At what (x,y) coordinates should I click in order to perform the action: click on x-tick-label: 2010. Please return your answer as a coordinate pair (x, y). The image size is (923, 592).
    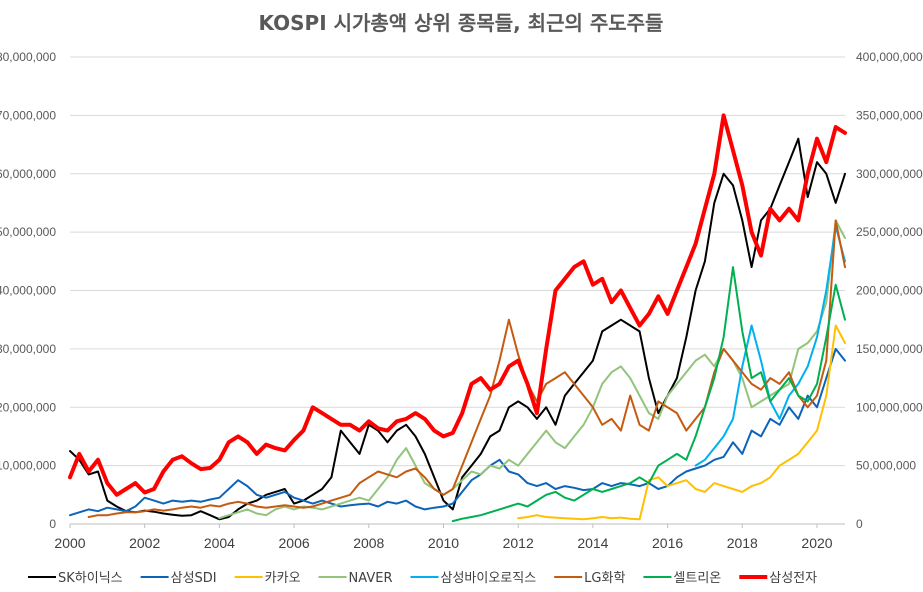
    Looking at the image, I should click on (443, 543).